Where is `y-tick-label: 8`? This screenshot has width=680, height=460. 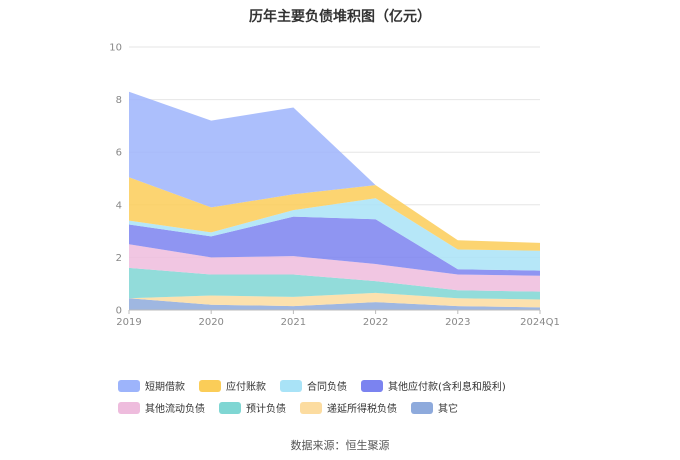
y-tick-label: 8 is located at coordinates (119, 100).